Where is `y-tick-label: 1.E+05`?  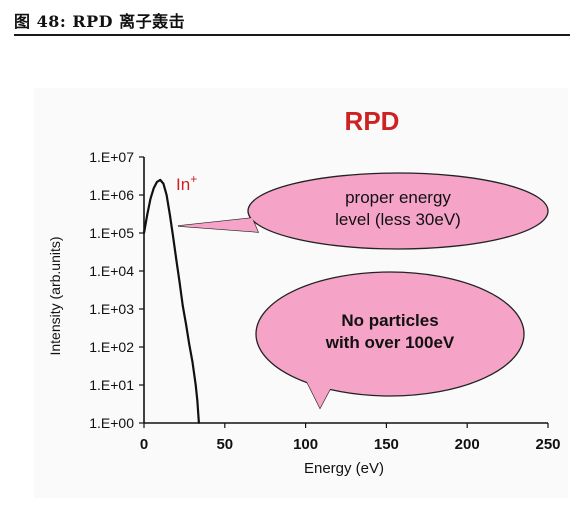 y-tick-label: 1.E+05 is located at coordinates (111, 233).